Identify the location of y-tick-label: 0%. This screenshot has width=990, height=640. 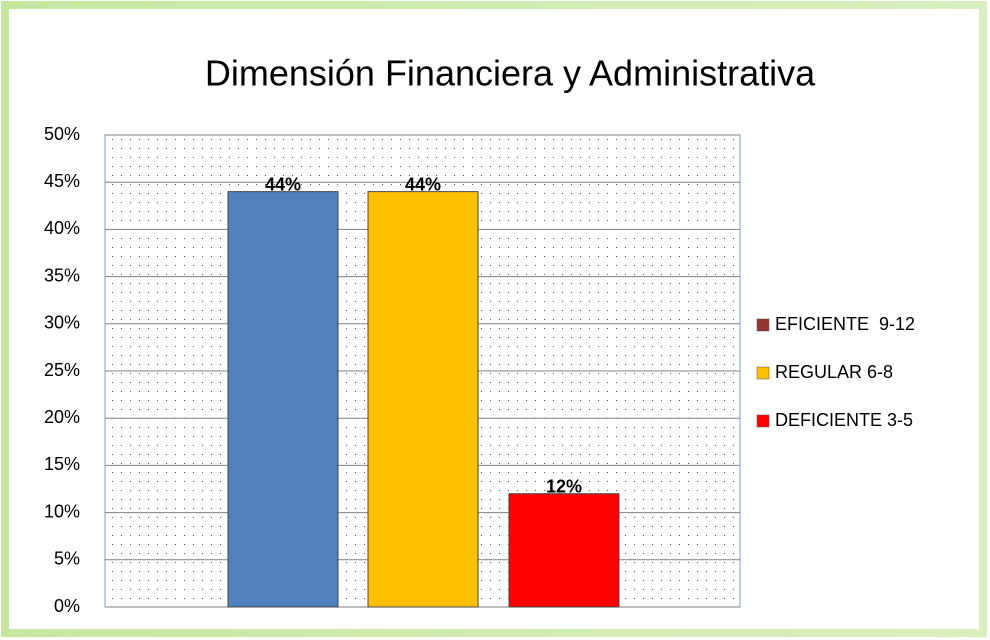
(67, 606).